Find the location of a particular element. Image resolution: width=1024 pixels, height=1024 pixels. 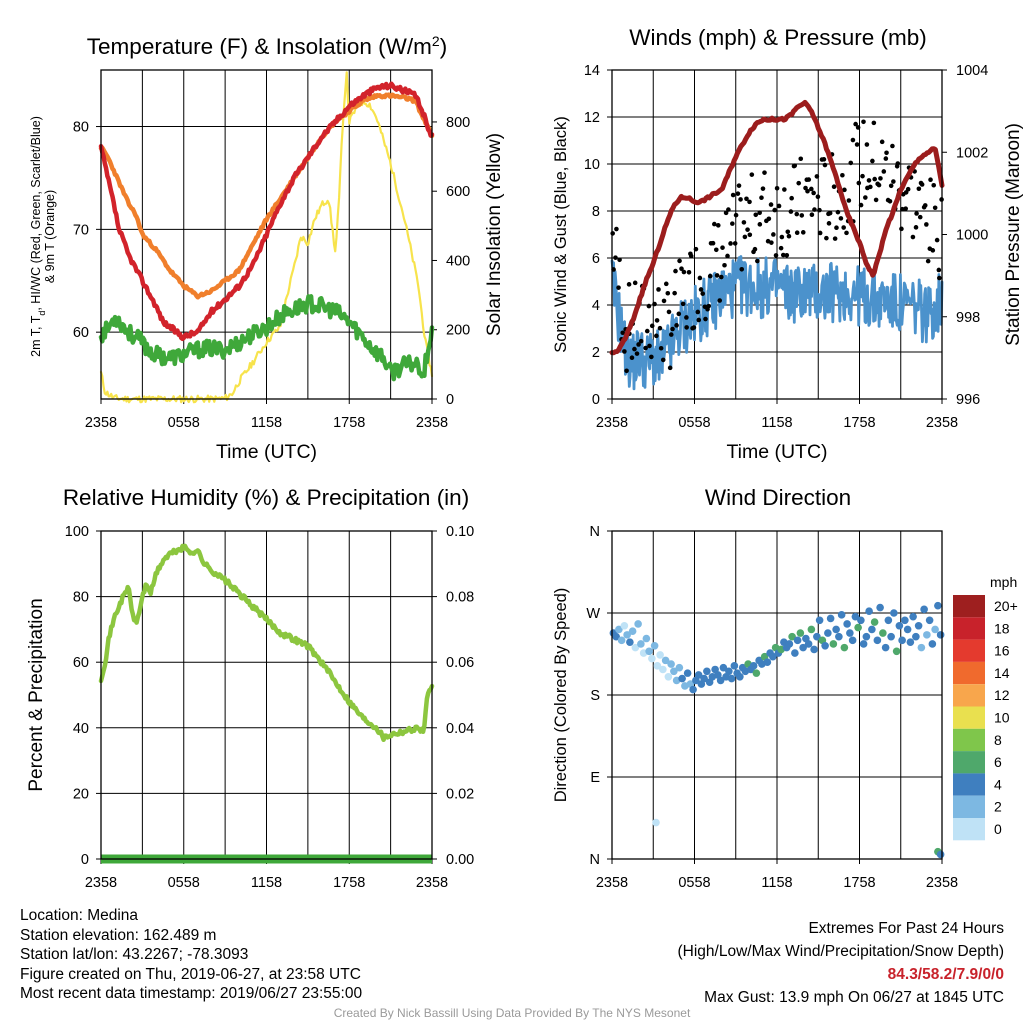

station-elevation: Station elevation: 162.489 m is located at coordinates (118, 935).